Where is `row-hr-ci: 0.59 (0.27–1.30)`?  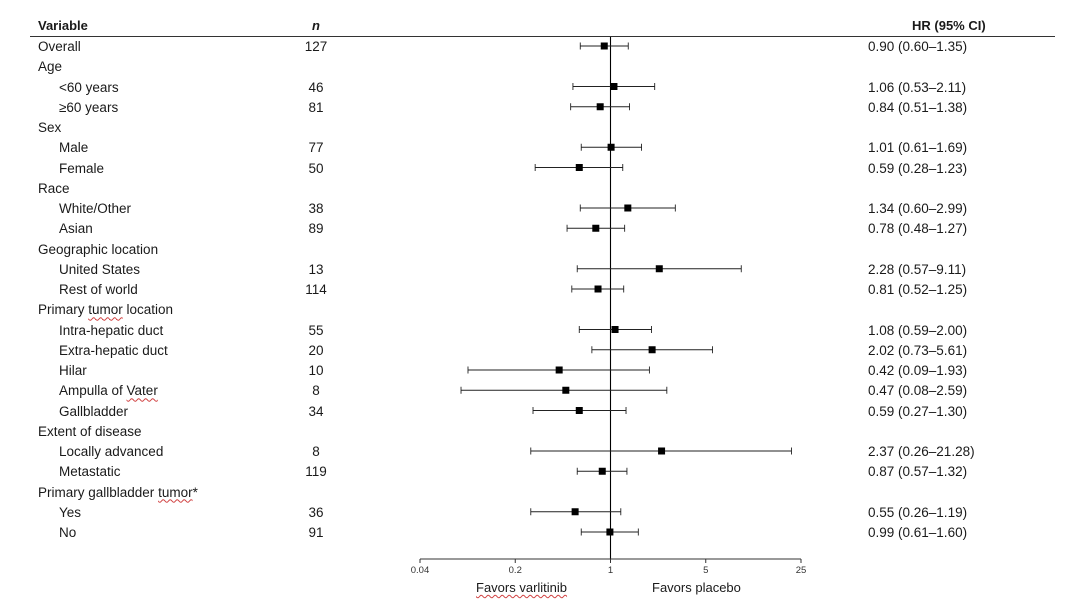 row-hr-ci: 0.59 (0.27–1.30) is located at coordinates (918, 411).